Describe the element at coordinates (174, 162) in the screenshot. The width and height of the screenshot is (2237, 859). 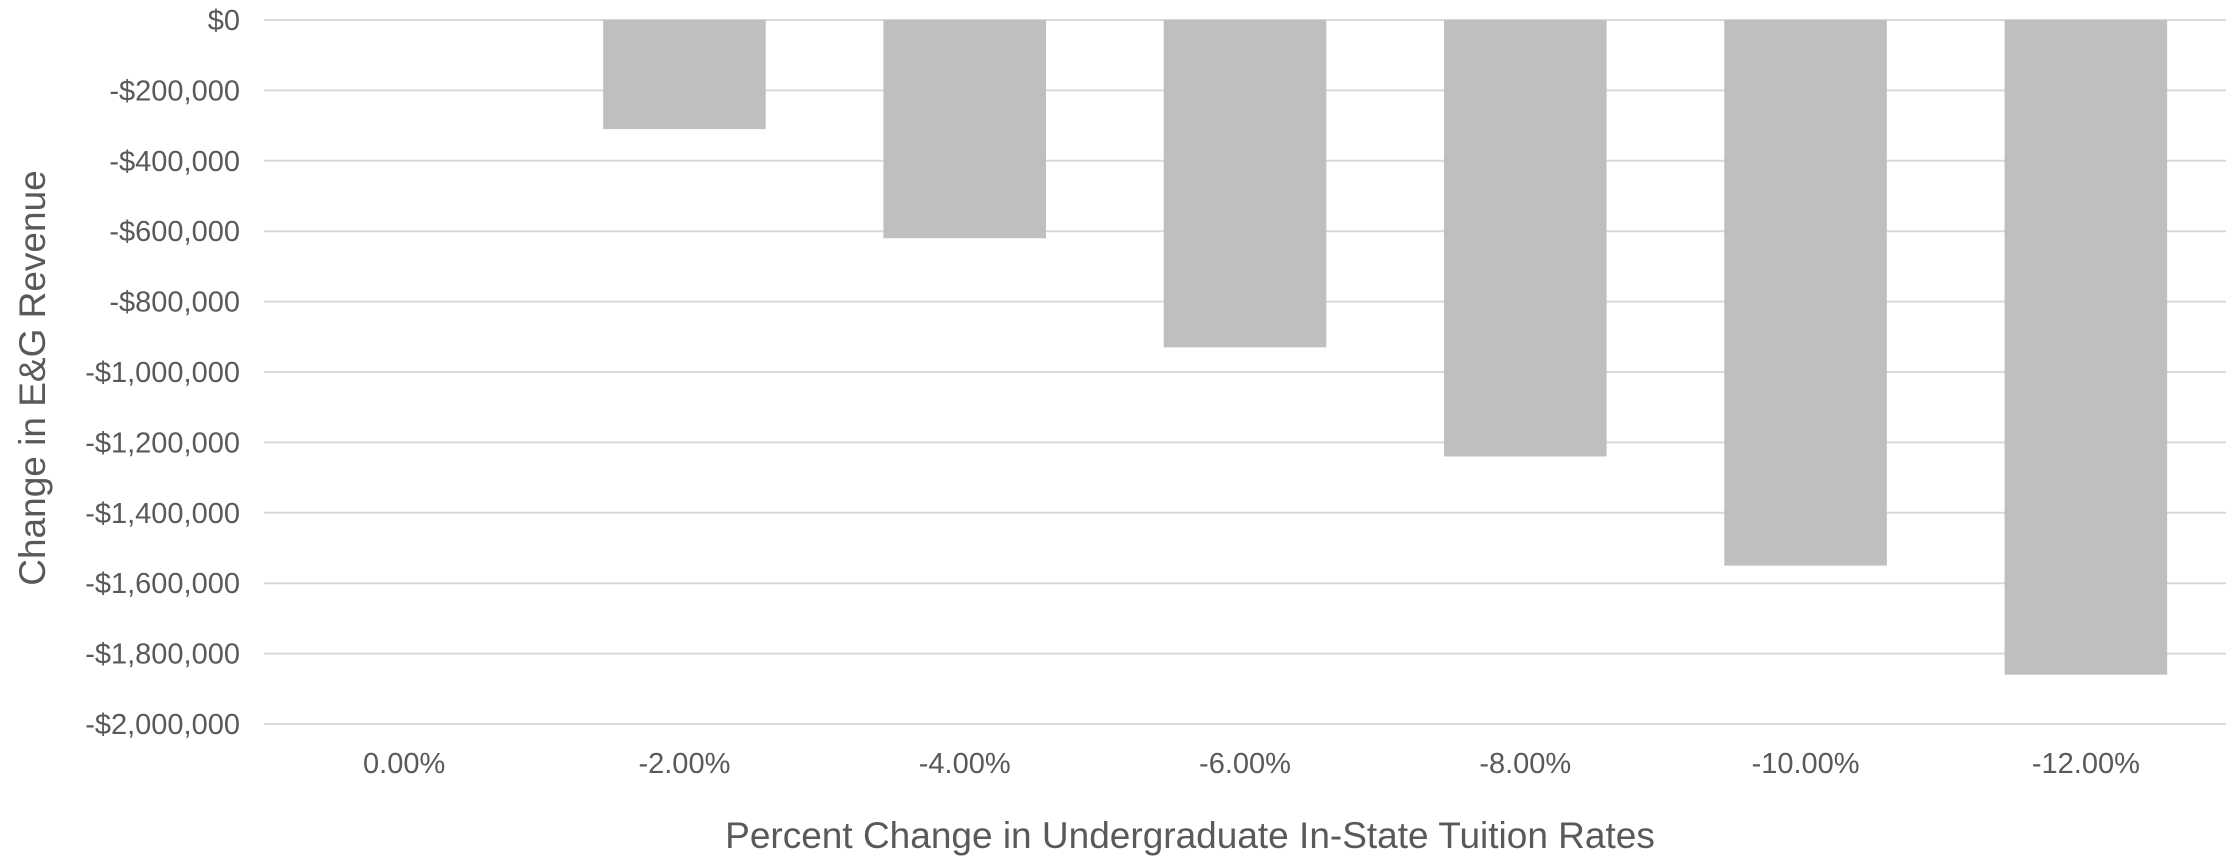
I see `y-tick-label: -$400,000` at that location.